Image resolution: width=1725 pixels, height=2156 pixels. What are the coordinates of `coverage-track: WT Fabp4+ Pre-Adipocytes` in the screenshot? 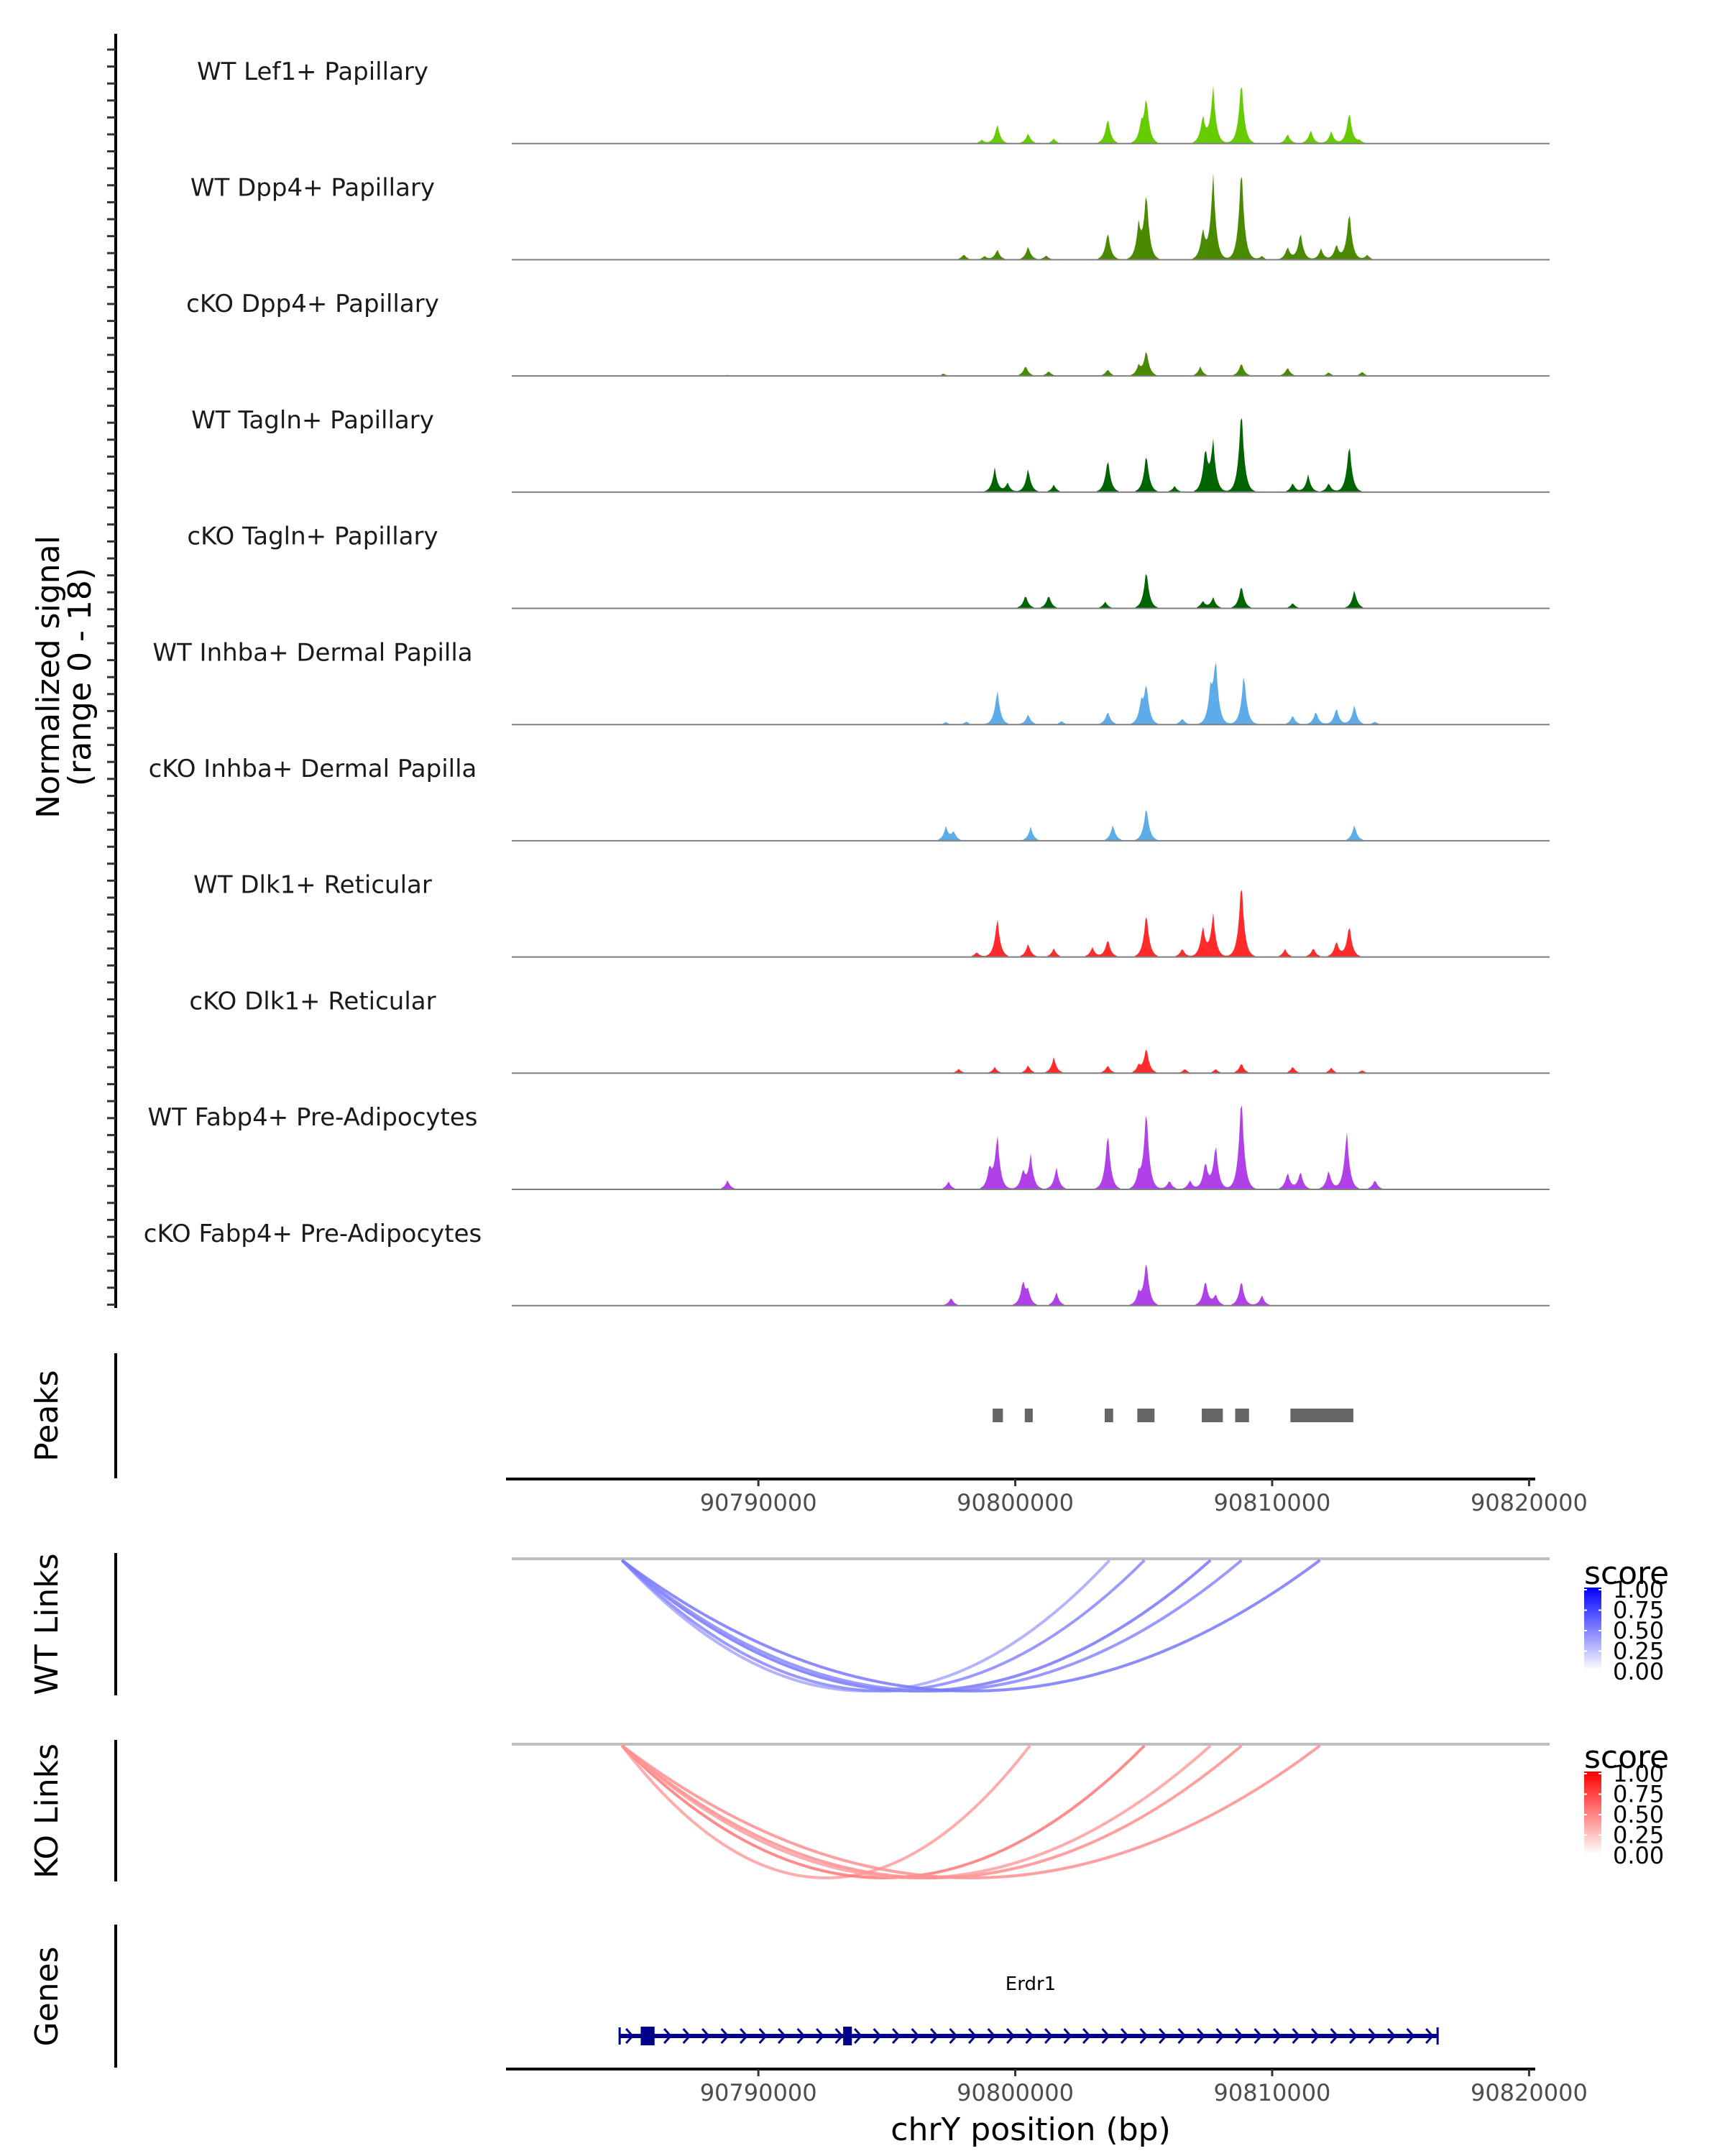 It's located at (849, 1146).